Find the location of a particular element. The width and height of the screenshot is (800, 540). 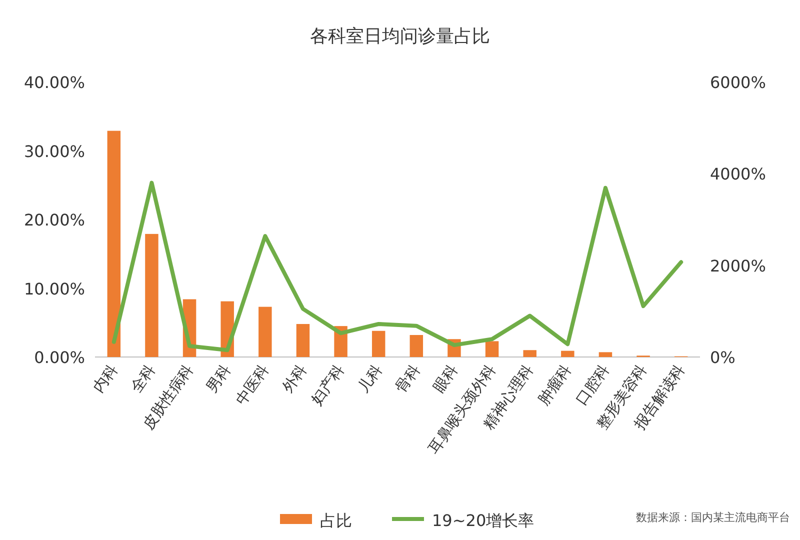

y2-tick-label: 2000% is located at coordinates (738, 266).